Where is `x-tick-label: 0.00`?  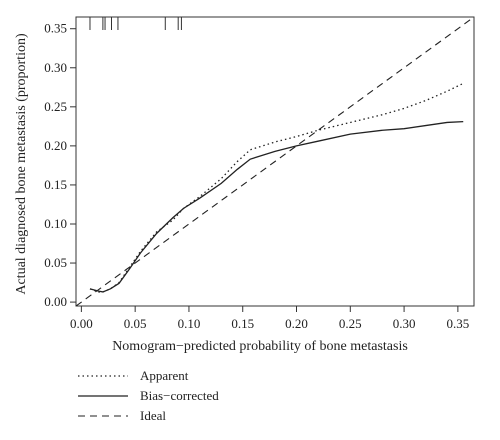 x-tick-label: 0.00 is located at coordinates (81, 323).